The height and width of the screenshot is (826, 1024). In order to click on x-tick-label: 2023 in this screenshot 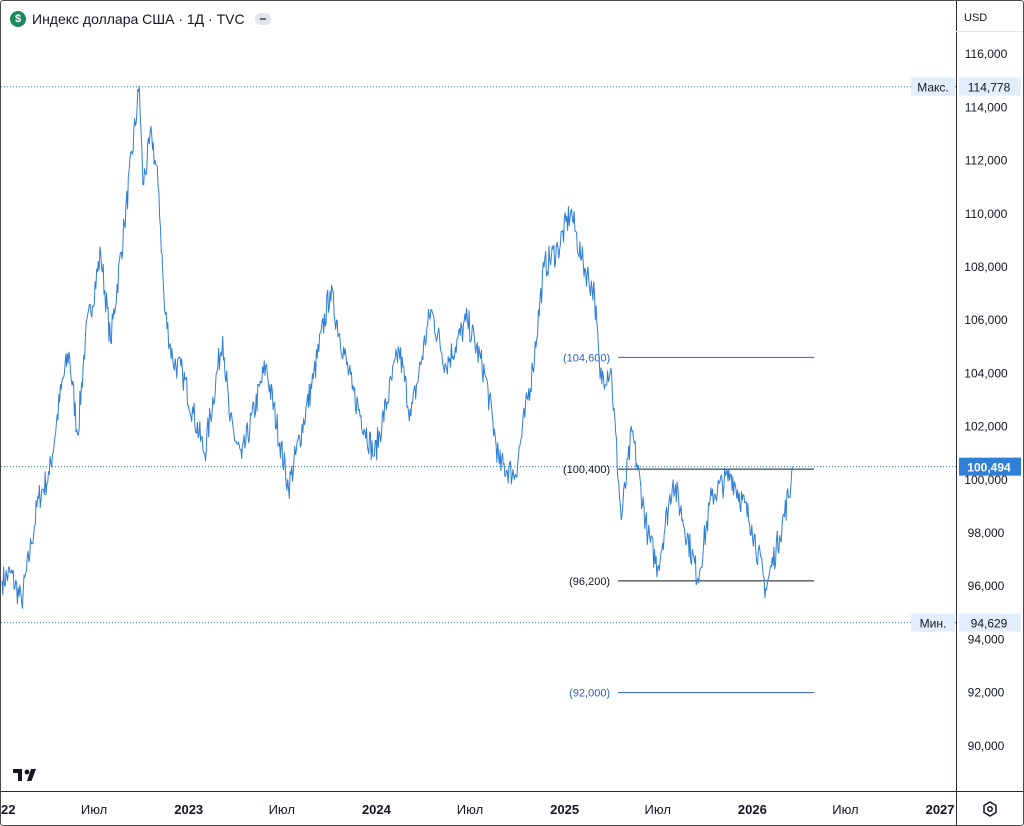, I will do `click(188, 809)`.